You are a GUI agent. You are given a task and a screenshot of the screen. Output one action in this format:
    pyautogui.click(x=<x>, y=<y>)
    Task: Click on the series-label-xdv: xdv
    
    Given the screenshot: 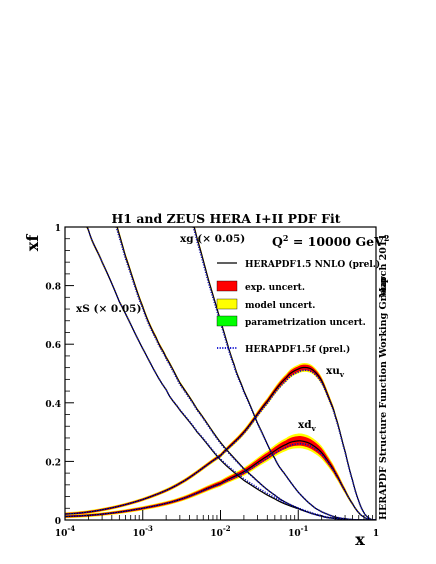 What is the action you would take?
    pyautogui.click(x=307, y=426)
    